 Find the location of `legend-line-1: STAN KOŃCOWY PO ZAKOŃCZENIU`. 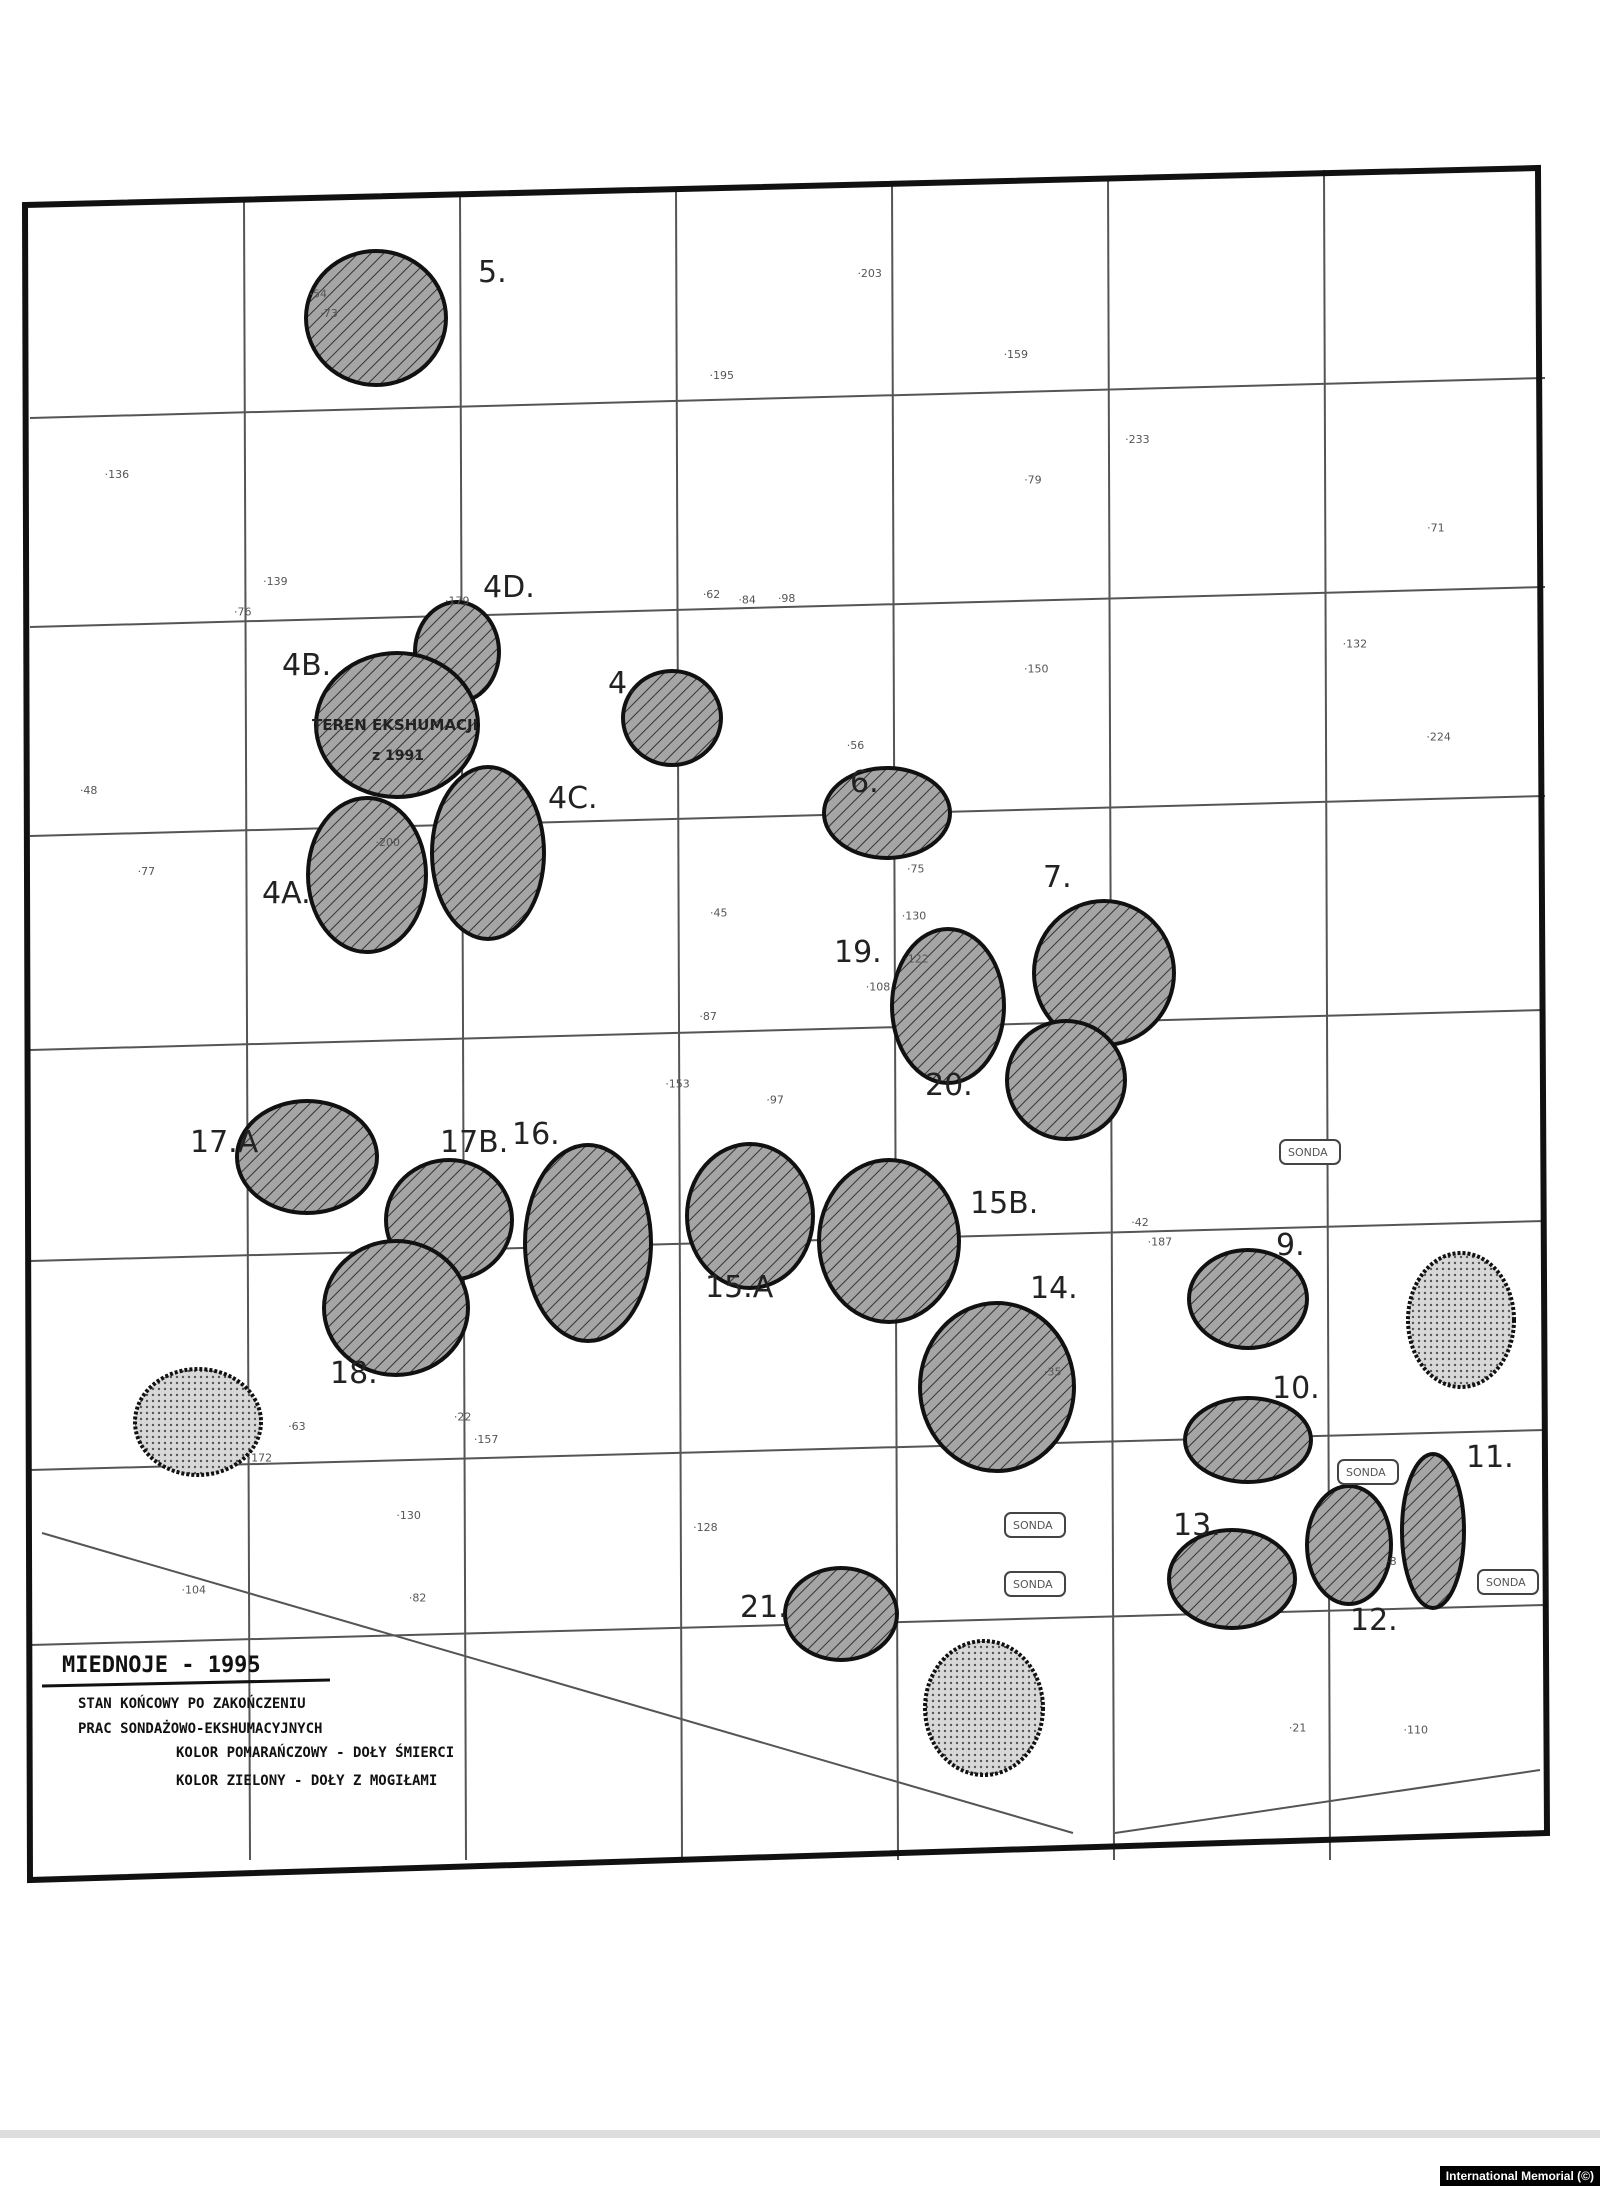

legend-line-1: STAN KOŃCOWY PO ZAKOŃCZENIU is located at coordinates (192, 1703).